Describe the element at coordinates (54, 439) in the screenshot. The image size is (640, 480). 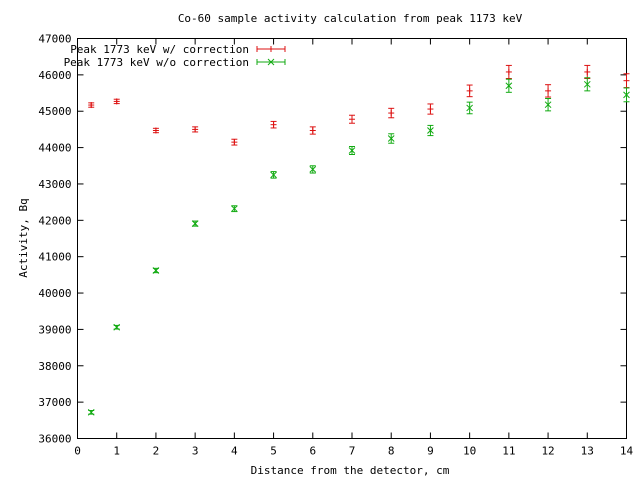
I see `y-tick-label: 36000` at that location.